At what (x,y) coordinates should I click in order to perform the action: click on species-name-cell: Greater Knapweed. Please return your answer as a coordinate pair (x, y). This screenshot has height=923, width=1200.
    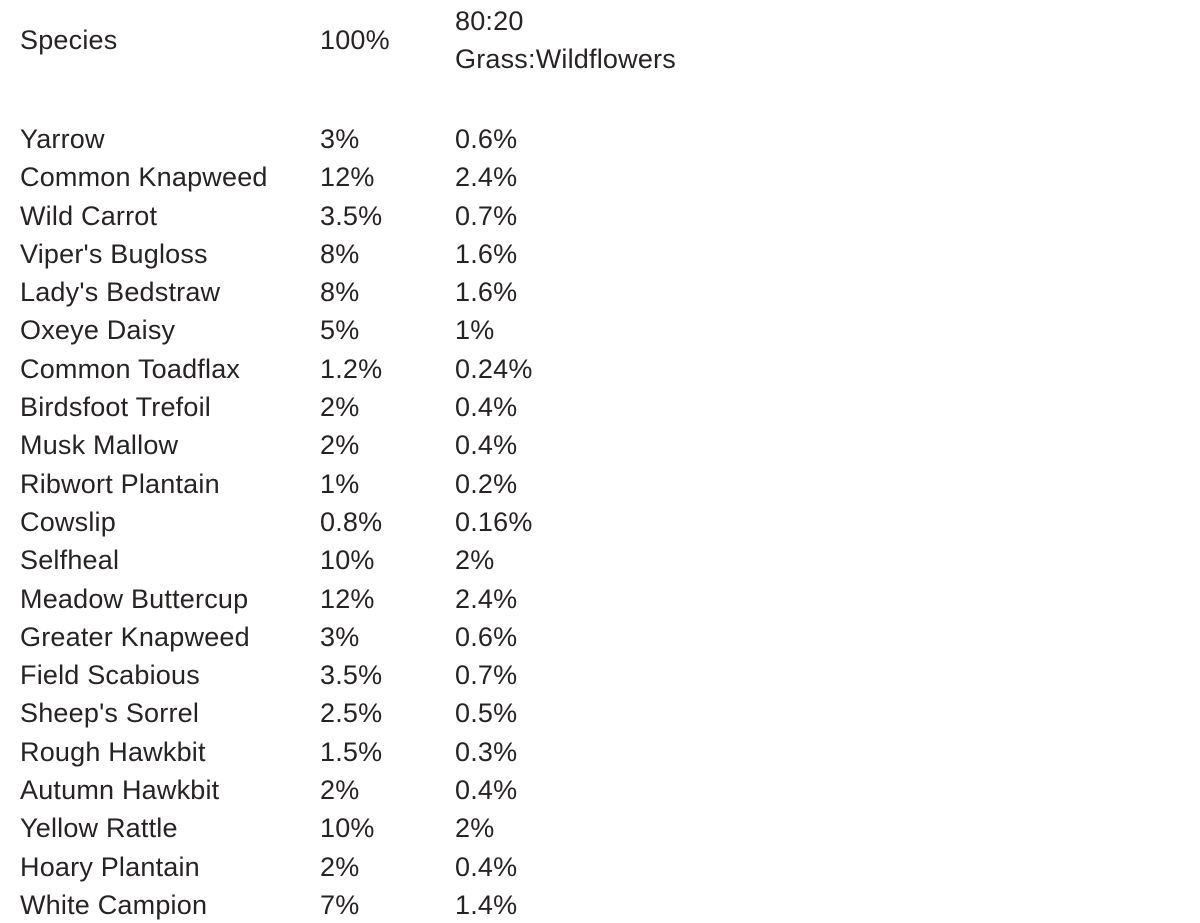
    Looking at the image, I should click on (135, 636).